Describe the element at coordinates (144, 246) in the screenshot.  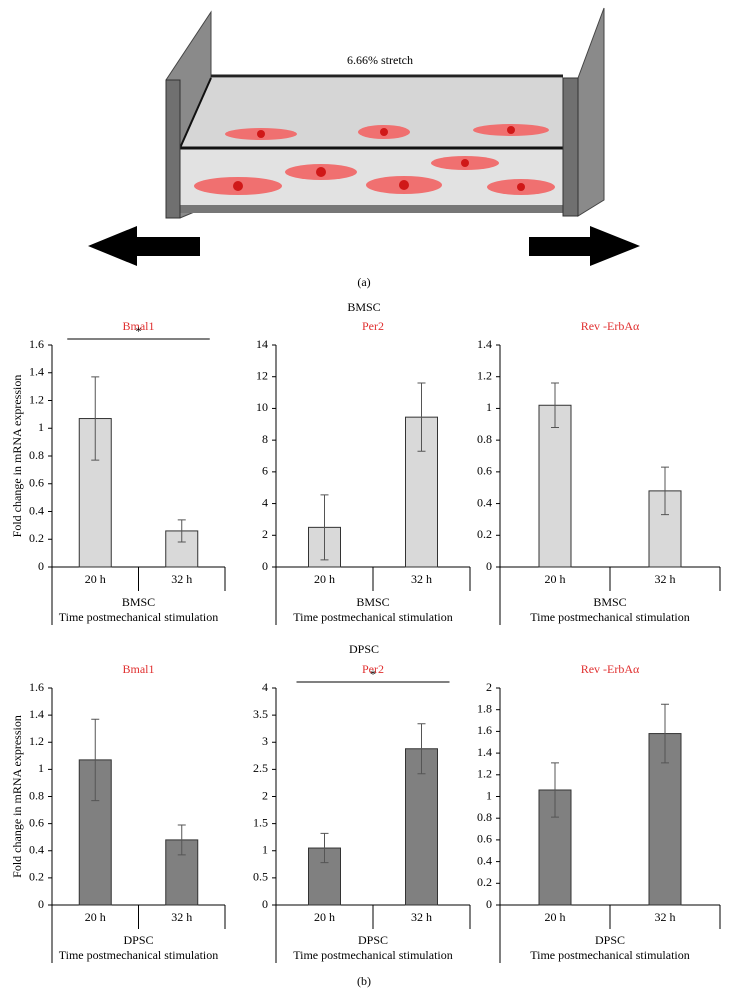
I see `left-arrow` at that location.